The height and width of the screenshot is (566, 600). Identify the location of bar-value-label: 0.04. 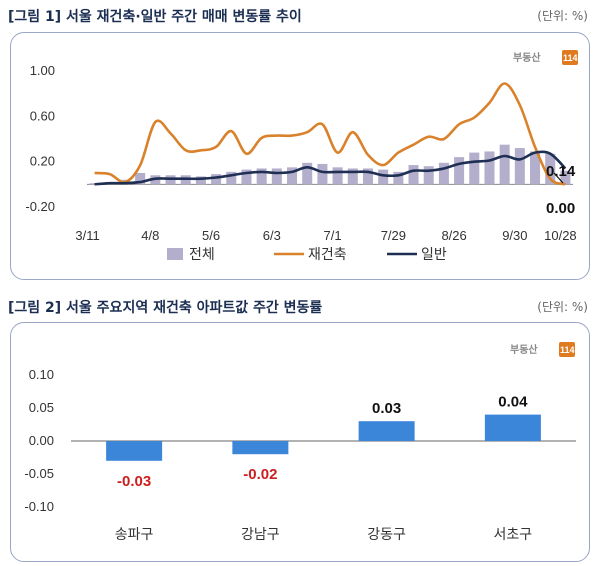
(513, 402).